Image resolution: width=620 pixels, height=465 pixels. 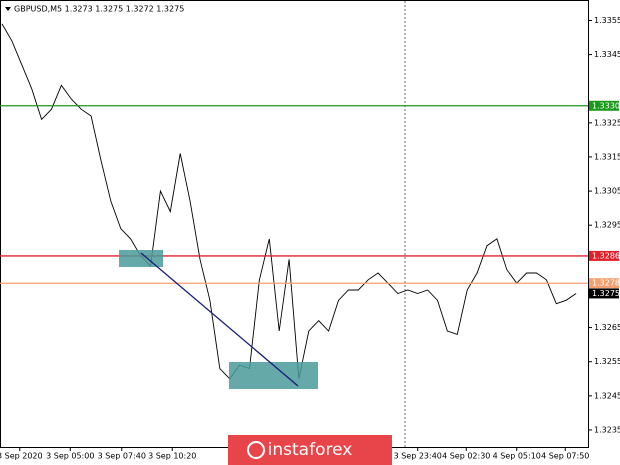 I want to click on x-tick-label: 4 Sep 05:10, so click(x=517, y=456).